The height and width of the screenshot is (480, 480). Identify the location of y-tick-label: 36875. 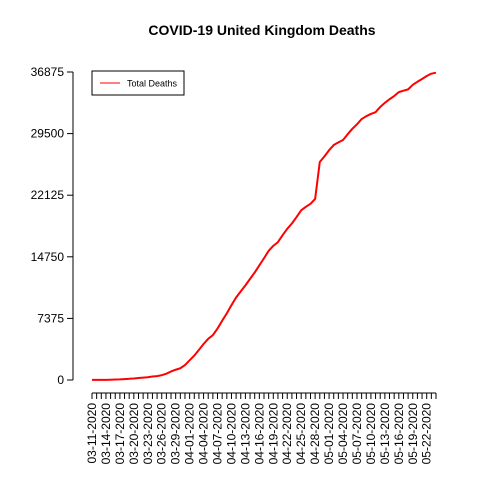
(48, 72).